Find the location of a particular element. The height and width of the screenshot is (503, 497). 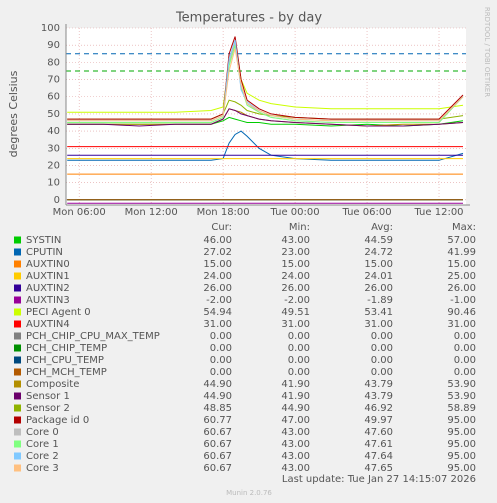

legend-stat: 58.89 is located at coordinates (461, 408).